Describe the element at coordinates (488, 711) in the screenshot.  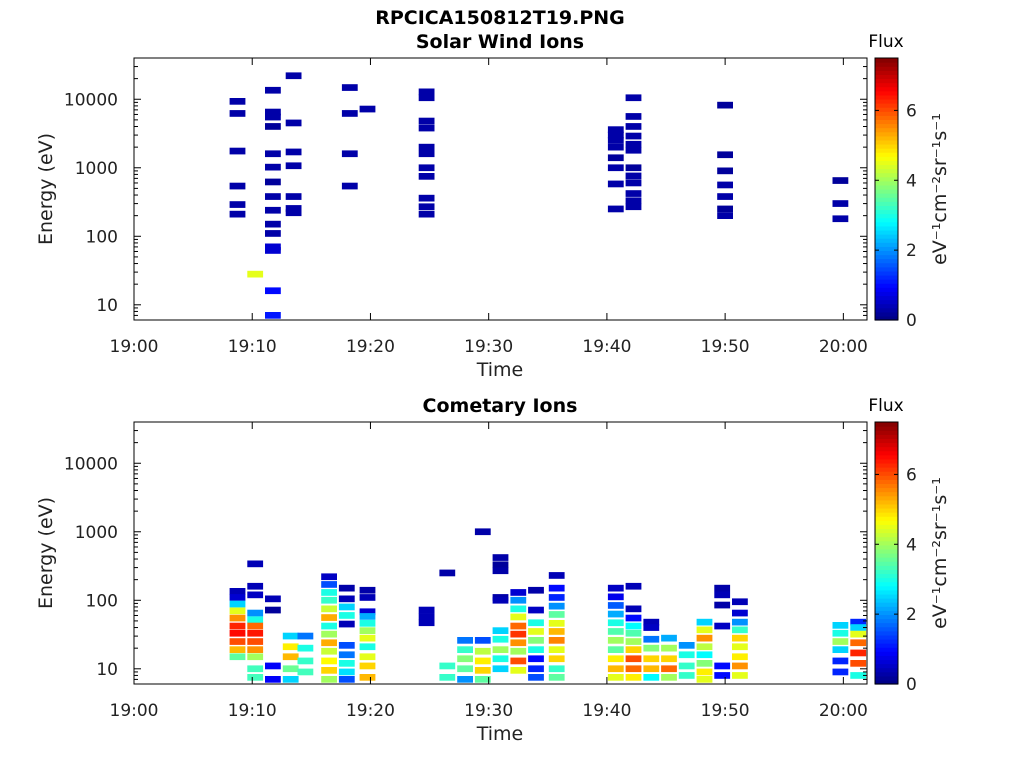
I see `x-tick-label: 19:30` at that location.